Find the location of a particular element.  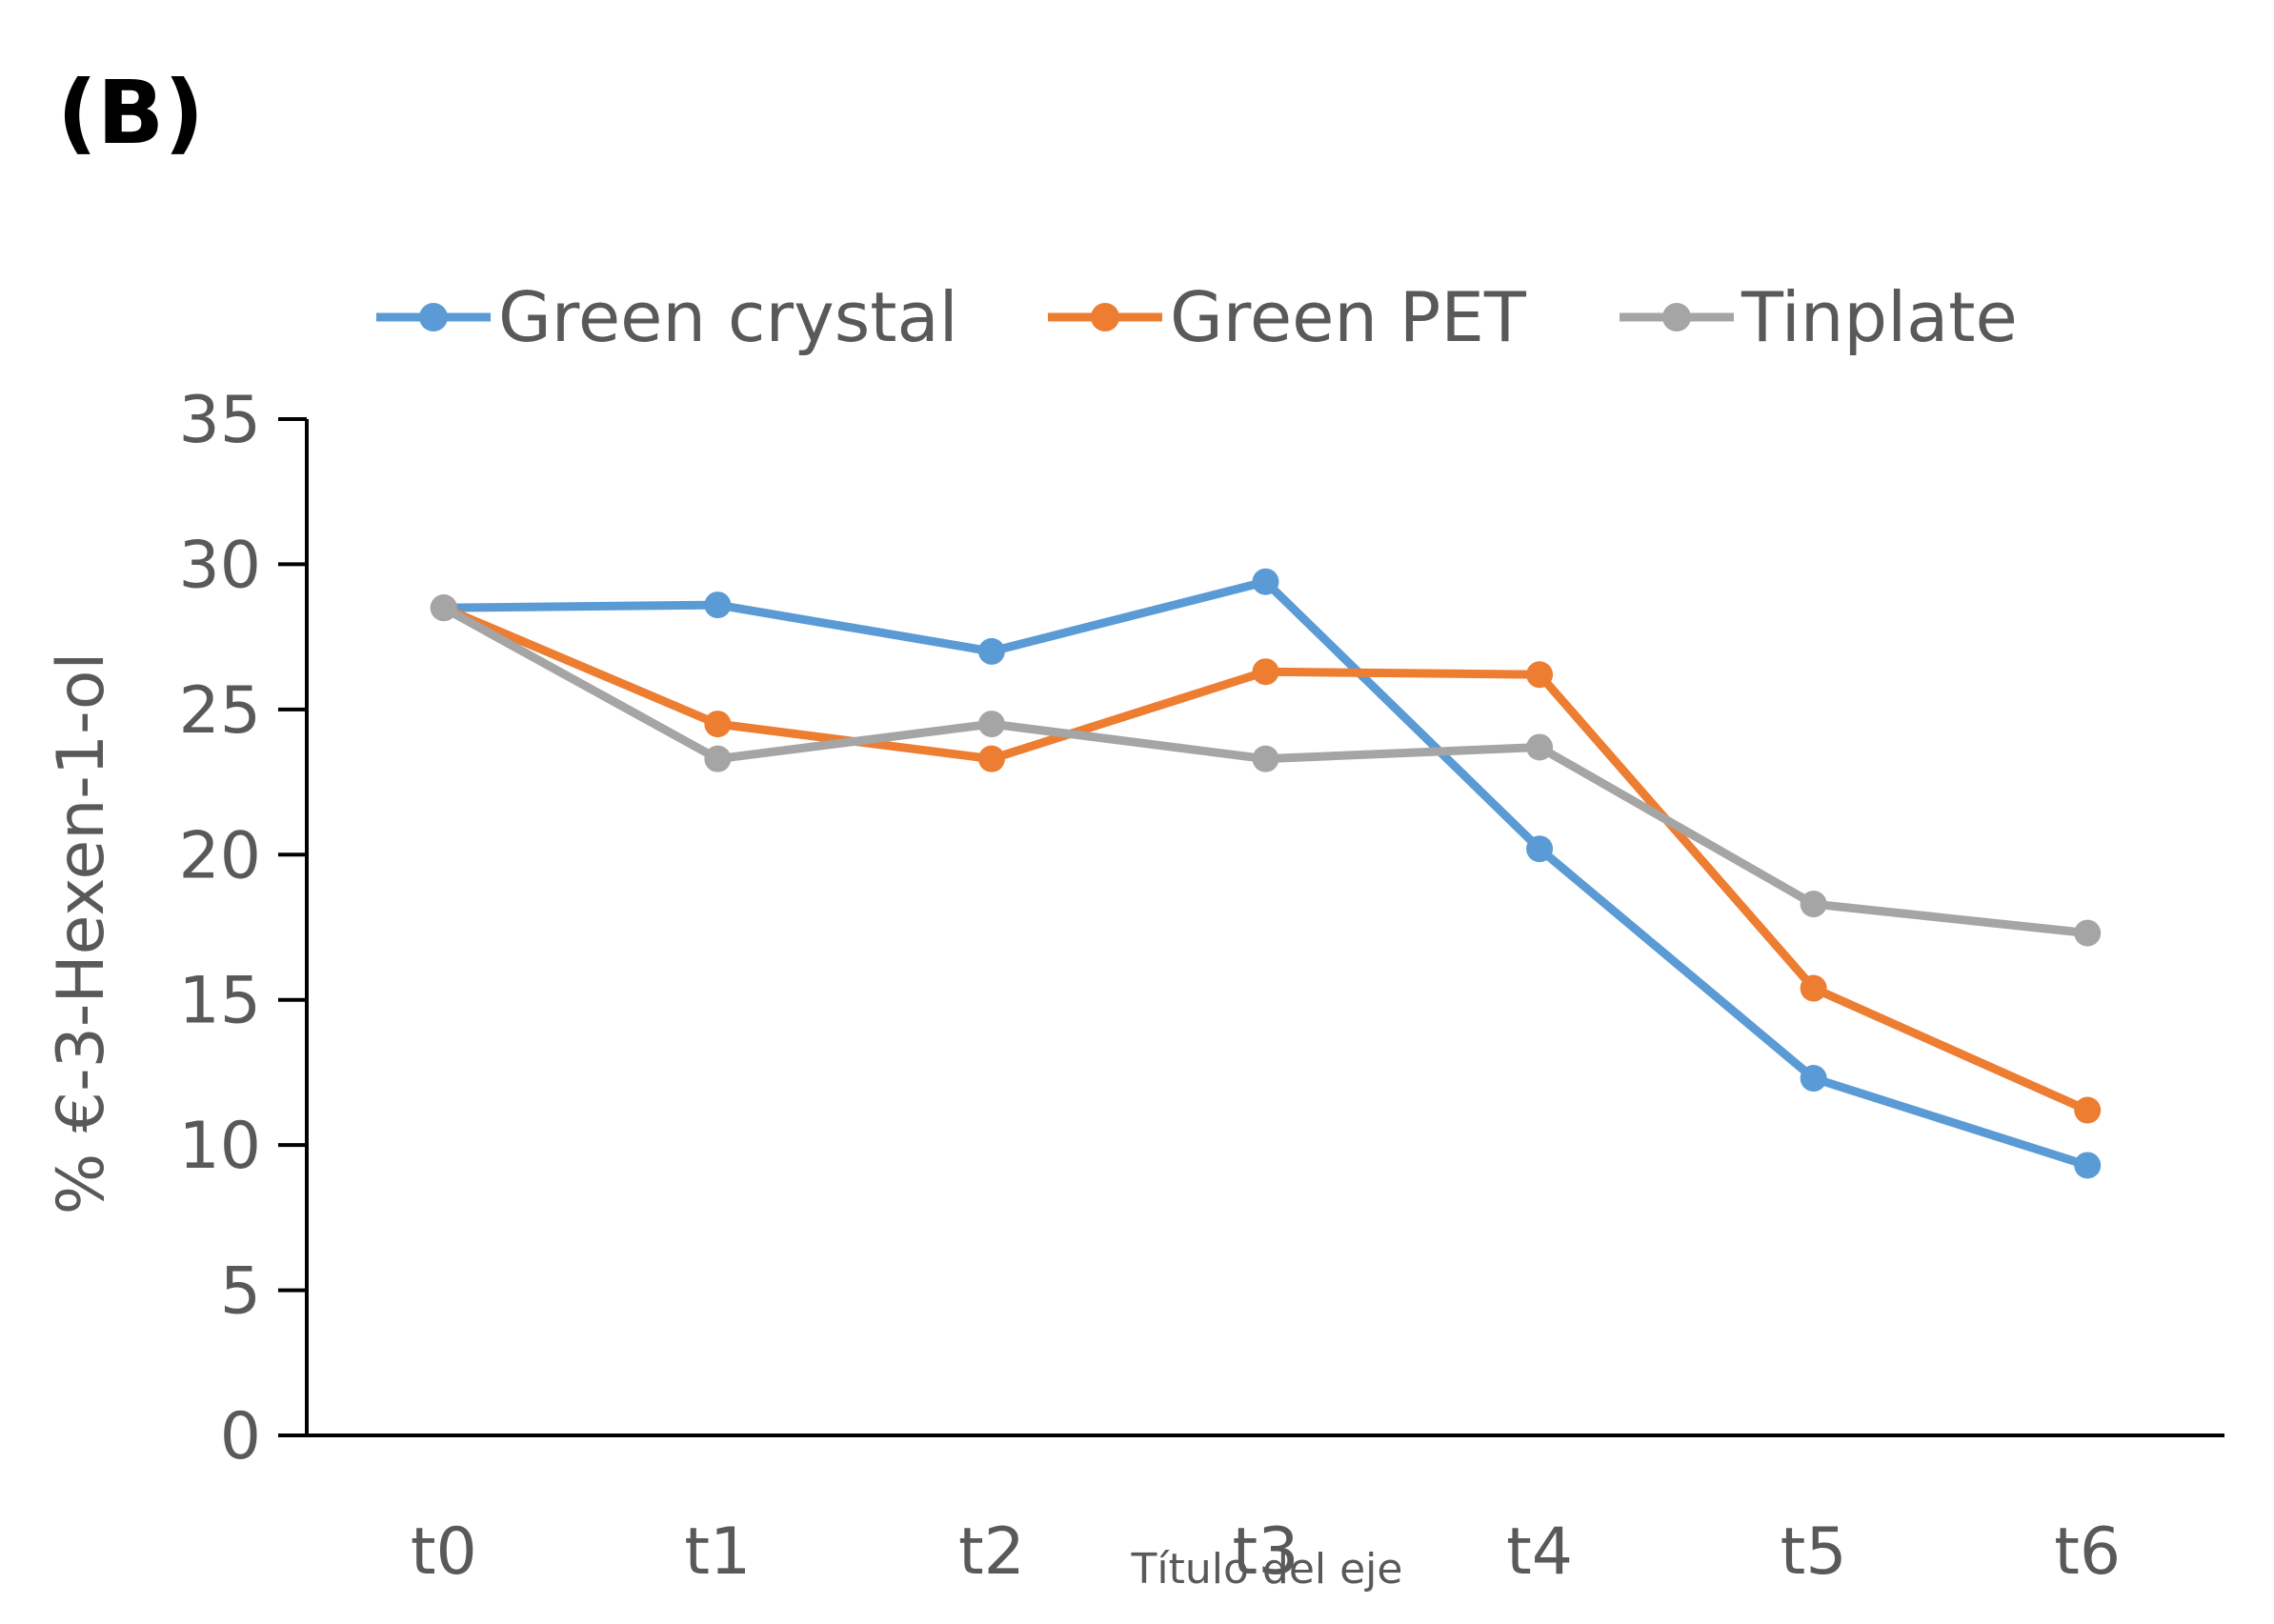

y-tick-label: 5 is located at coordinates (240, 1292).